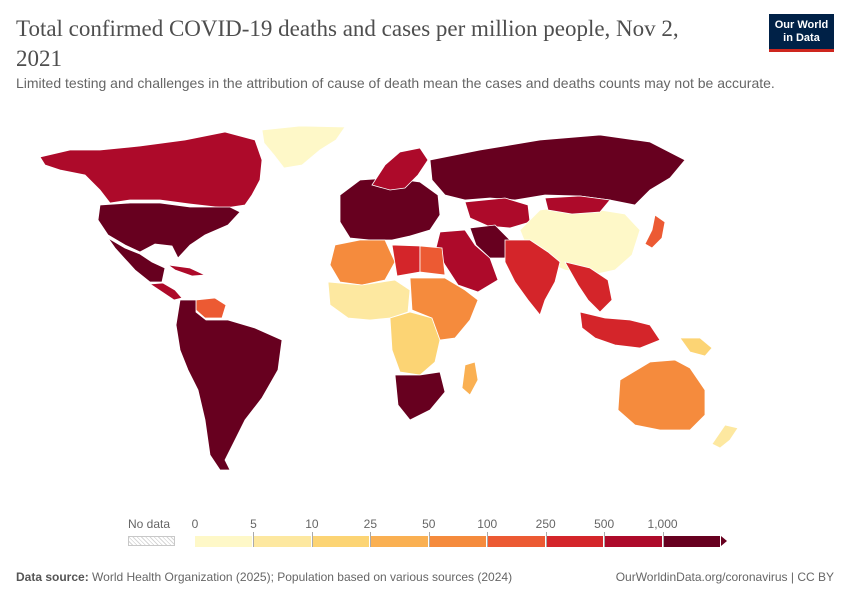 This screenshot has width=850, height=600. What do you see at coordinates (429, 524) in the screenshot?
I see `legend-tick-label: 50` at bounding box center [429, 524].